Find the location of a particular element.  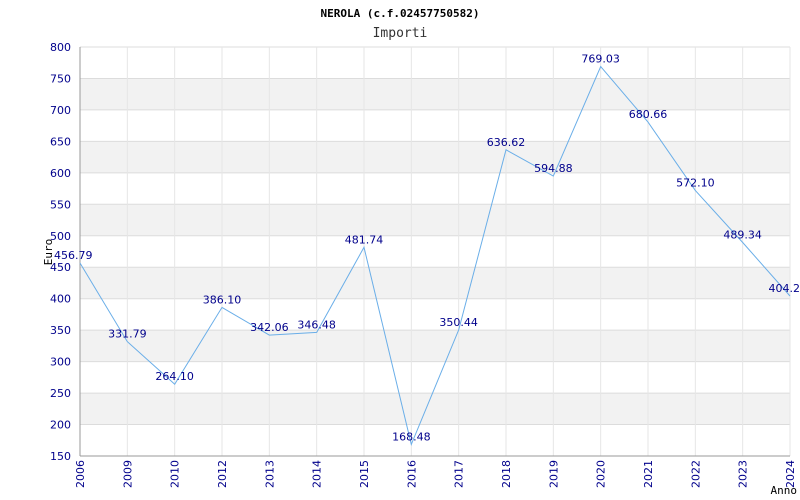

chart-subtitle: Importi is located at coordinates (400, 33).